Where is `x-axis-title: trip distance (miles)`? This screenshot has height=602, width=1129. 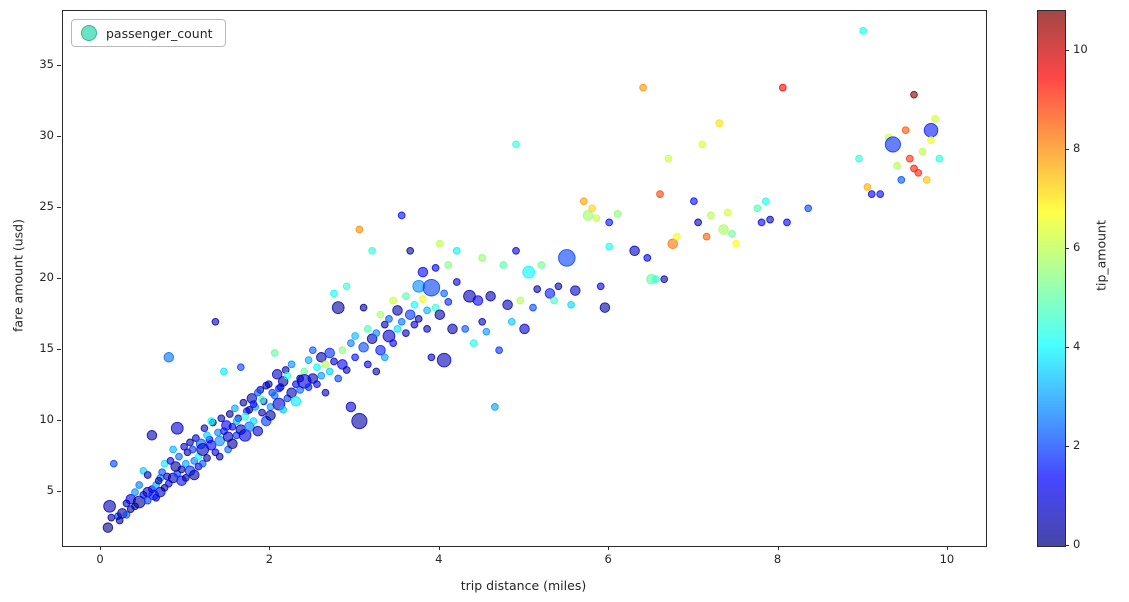 x-axis-title: trip distance (miles) is located at coordinates (523, 585).